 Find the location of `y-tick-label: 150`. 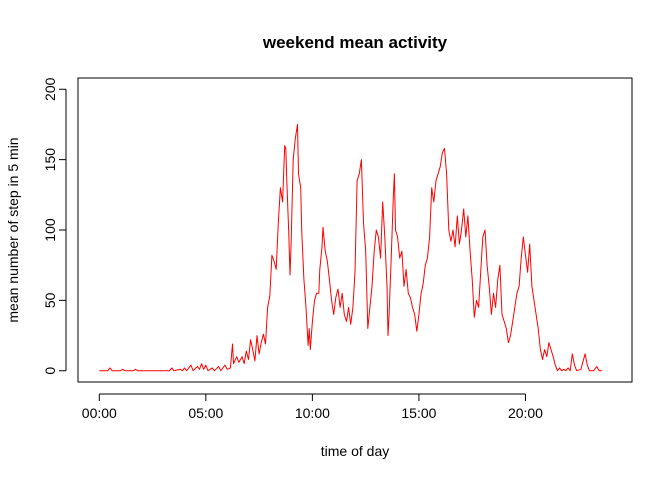

y-tick-label: 150 is located at coordinates (50, 160).